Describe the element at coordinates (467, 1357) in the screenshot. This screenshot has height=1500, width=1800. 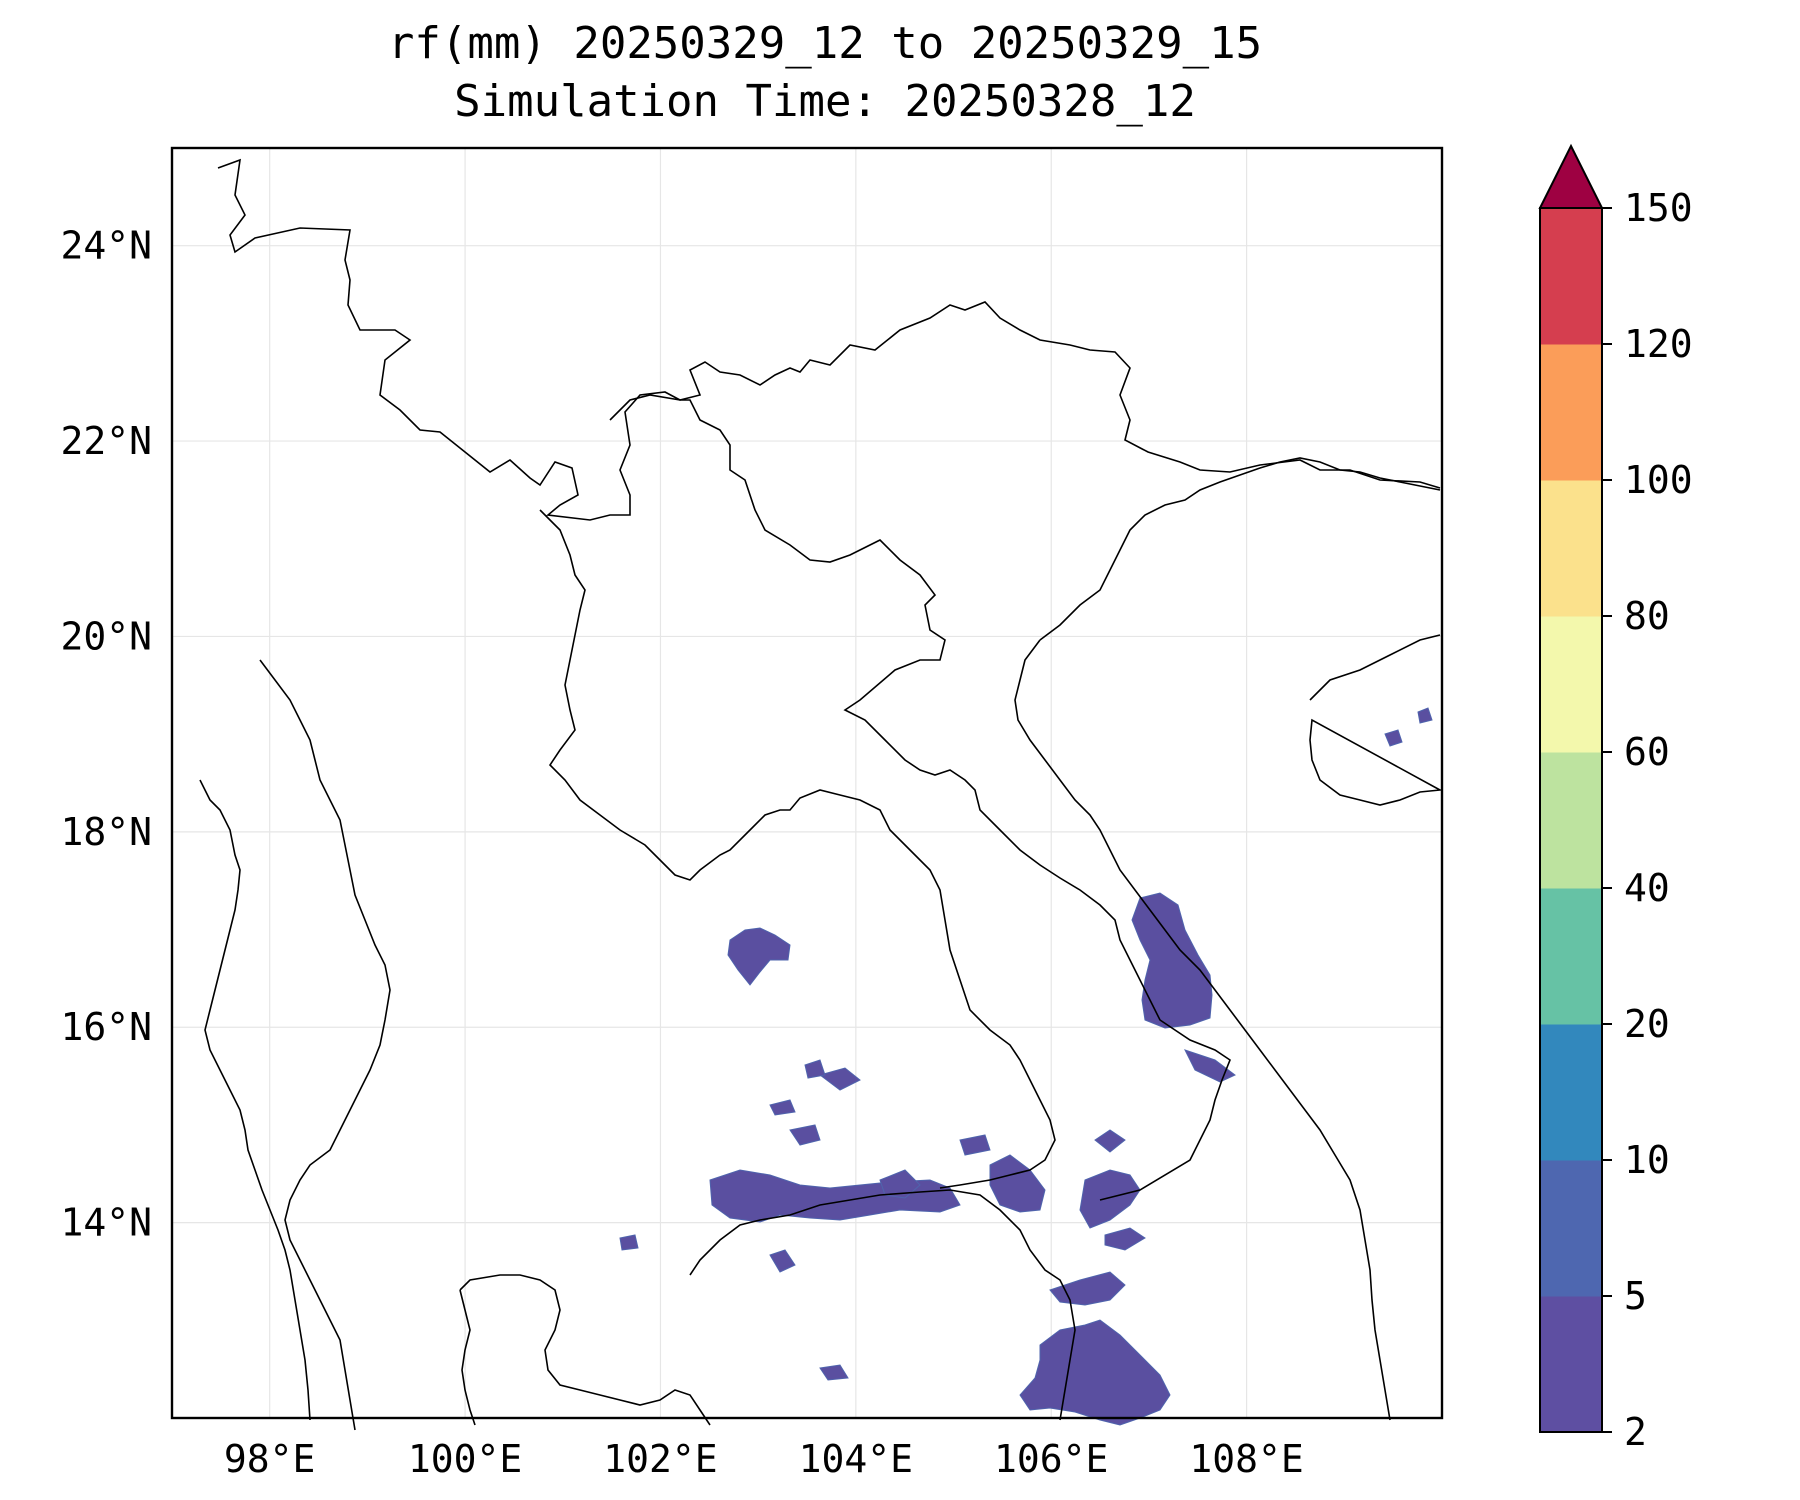
I see `malay-peninsula-coast` at that location.